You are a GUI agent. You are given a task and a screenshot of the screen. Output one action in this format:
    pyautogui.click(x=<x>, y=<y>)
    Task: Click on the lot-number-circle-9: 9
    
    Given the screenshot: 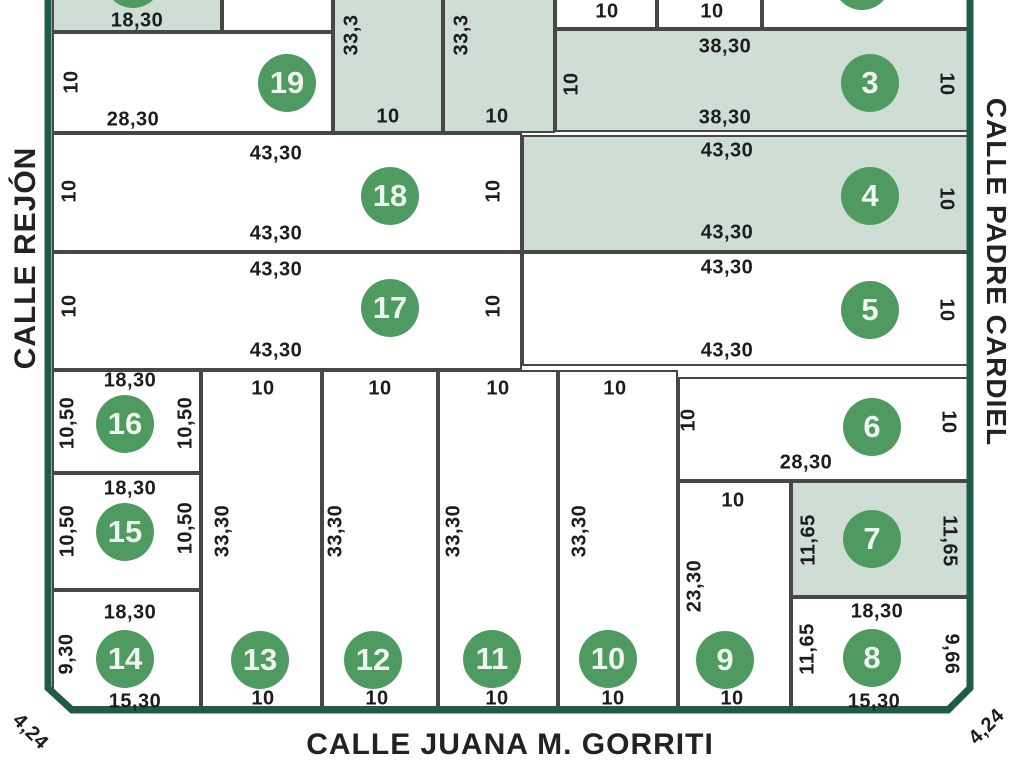 What is the action you would take?
    pyautogui.click(x=725, y=660)
    